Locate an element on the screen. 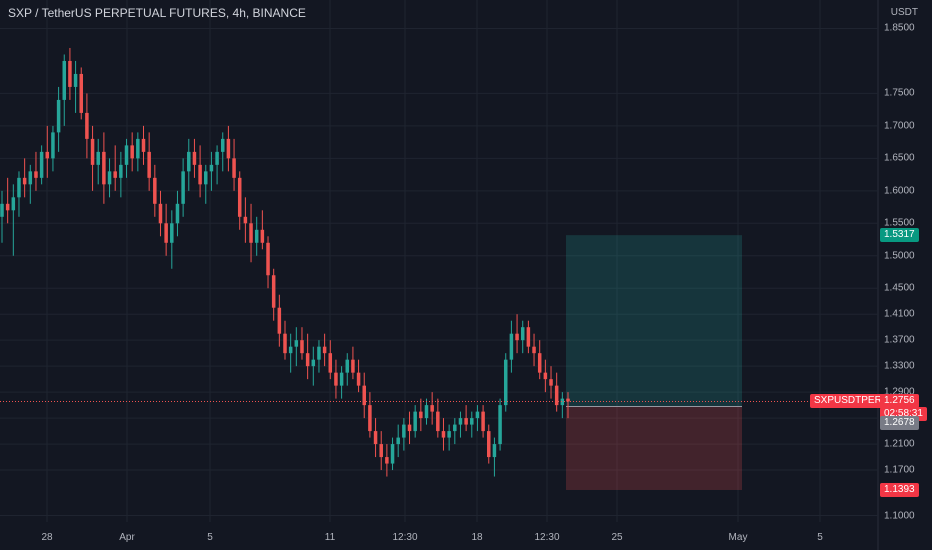  price-tick-label: 1.7000 is located at coordinates (899, 126).